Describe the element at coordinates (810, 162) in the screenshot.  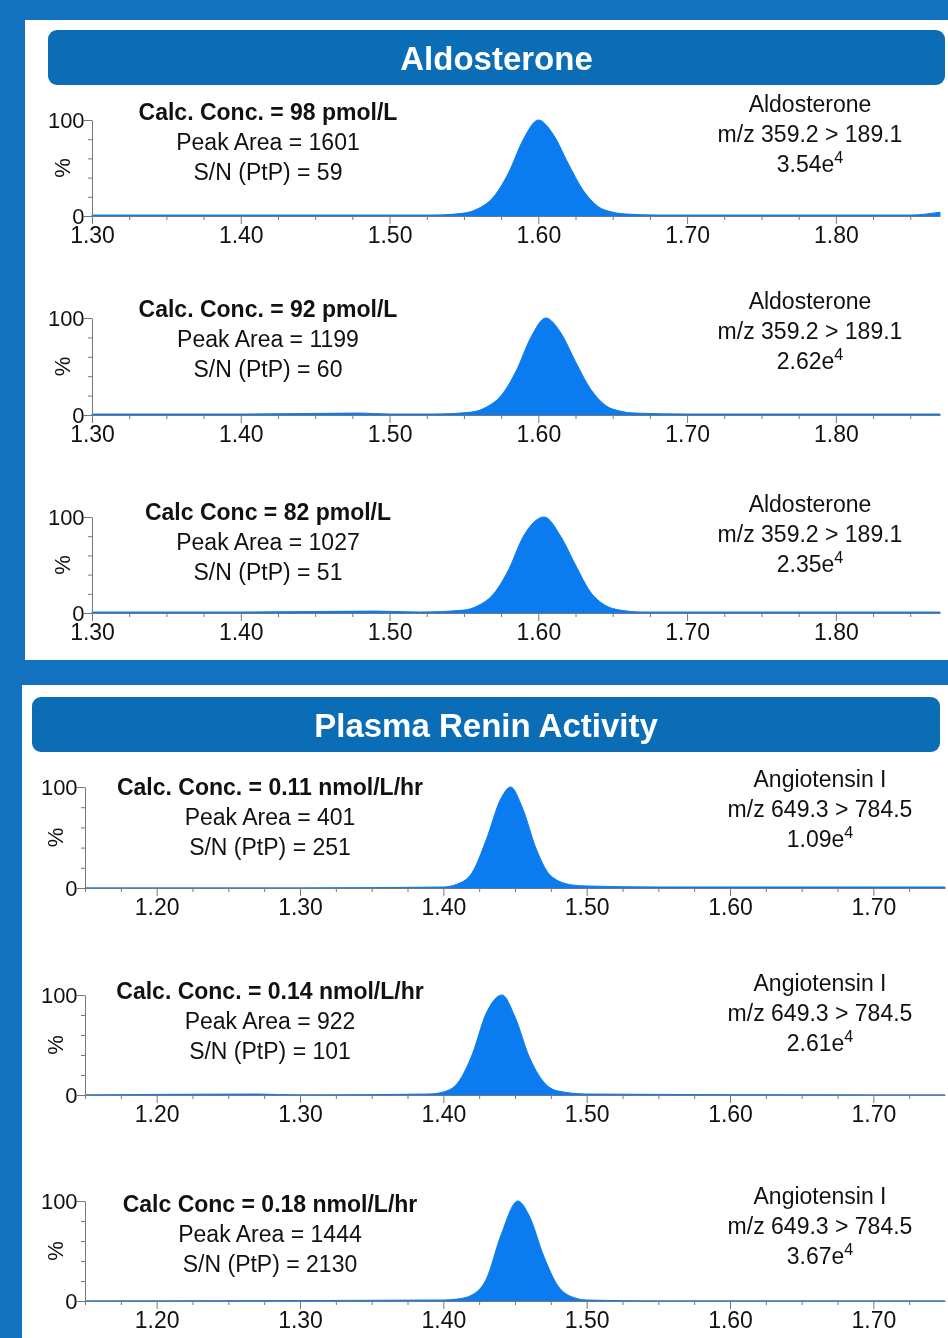
I see `annotation: 3.54e$^{4}$` at that location.